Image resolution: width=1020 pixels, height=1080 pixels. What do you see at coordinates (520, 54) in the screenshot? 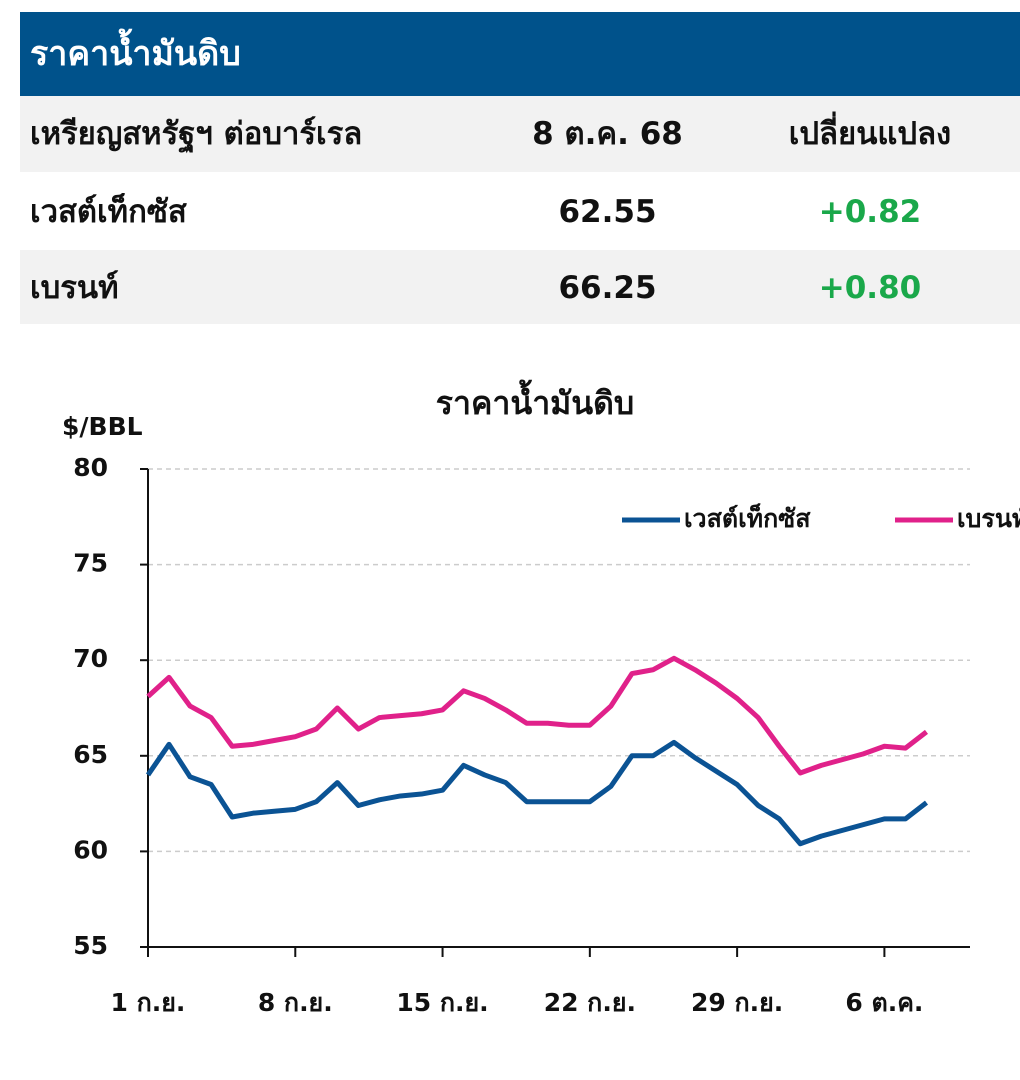
I see `header-title: ราคาน้ำมันดิบ` at bounding box center [520, 54].